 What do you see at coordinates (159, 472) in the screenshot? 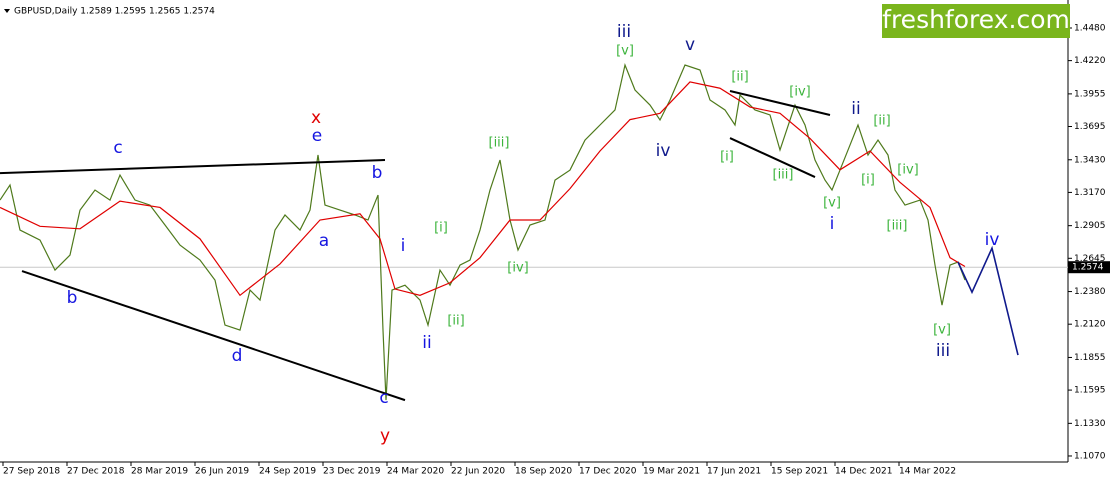
I see `x-tick-label: 28 Mar 2019` at bounding box center [159, 472].